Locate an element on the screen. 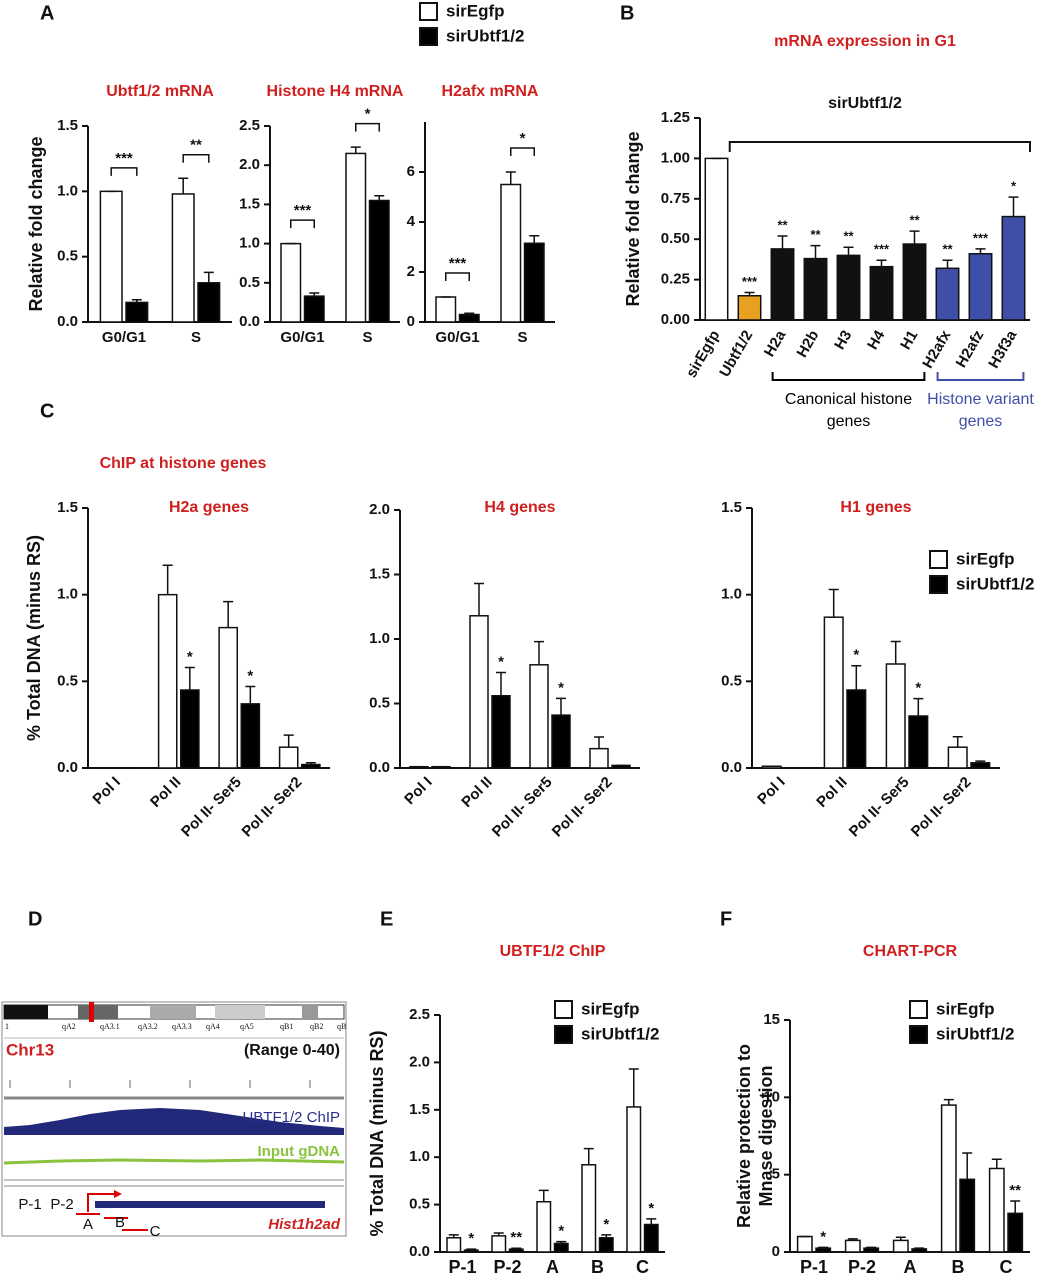 The width and height of the screenshot is (1051, 1280). chart-title: Histone H4 mRNA is located at coordinates (335, 91).